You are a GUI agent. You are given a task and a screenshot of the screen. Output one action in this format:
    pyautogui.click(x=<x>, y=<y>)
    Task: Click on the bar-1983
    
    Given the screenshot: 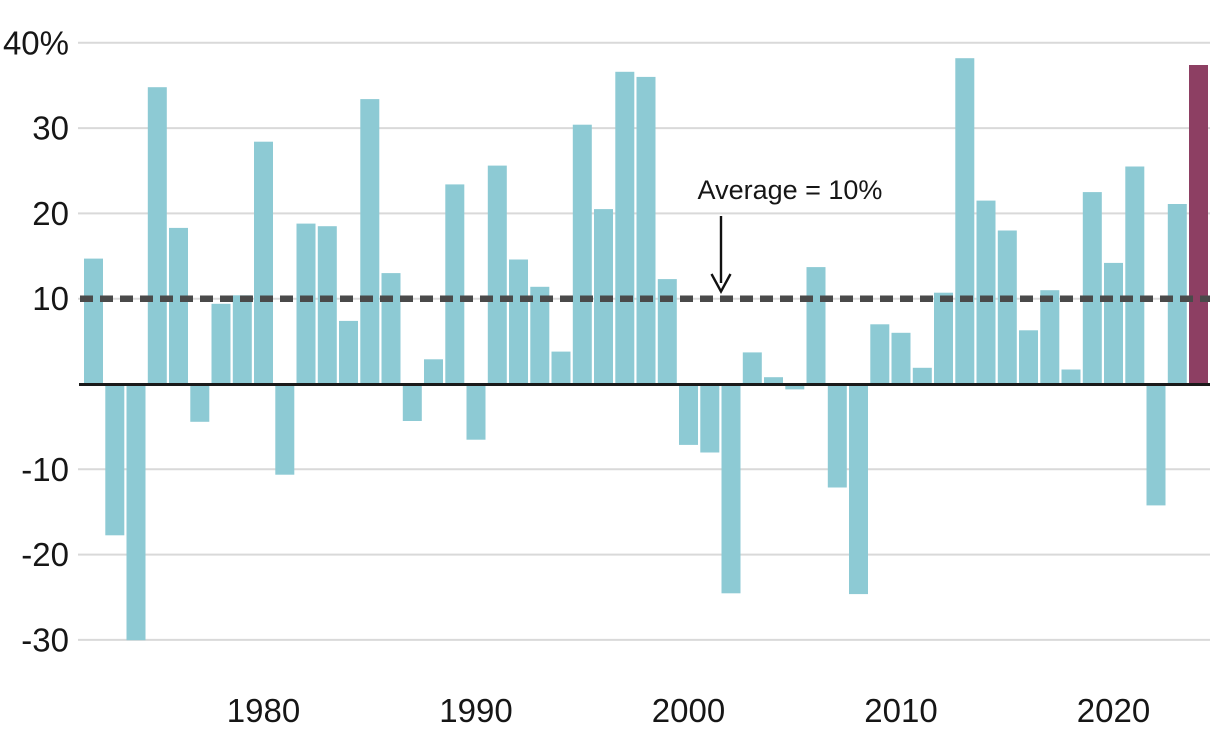 What is the action you would take?
    pyautogui.click(x=327, y=305)
    